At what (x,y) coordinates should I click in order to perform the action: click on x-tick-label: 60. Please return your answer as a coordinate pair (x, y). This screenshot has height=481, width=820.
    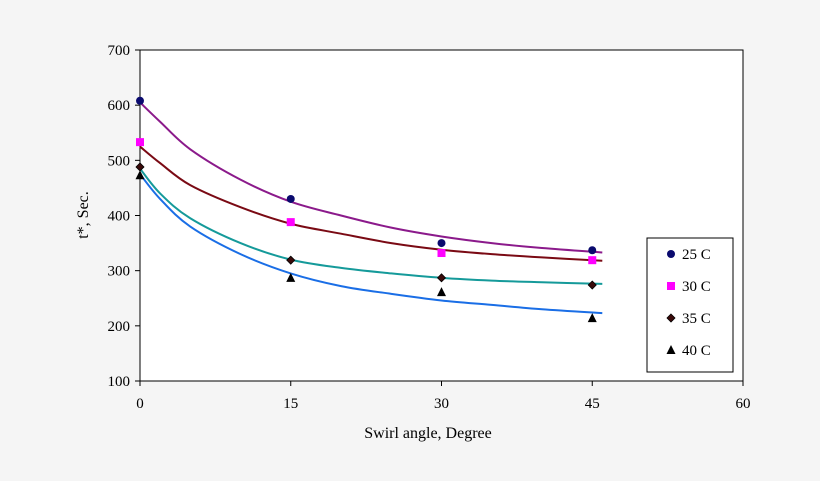
    Looking at the image, I should click on (743, 404).